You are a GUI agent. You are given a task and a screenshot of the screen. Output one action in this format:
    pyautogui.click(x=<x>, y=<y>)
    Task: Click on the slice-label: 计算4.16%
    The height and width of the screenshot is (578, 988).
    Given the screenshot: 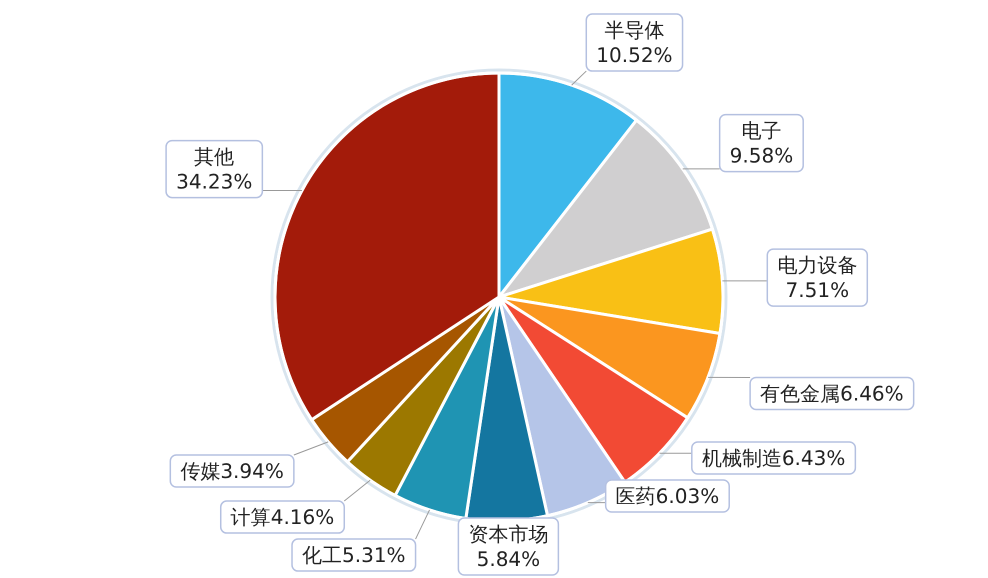 What is the action you would take?
    pyautogui.click(x=282, y=517)
    